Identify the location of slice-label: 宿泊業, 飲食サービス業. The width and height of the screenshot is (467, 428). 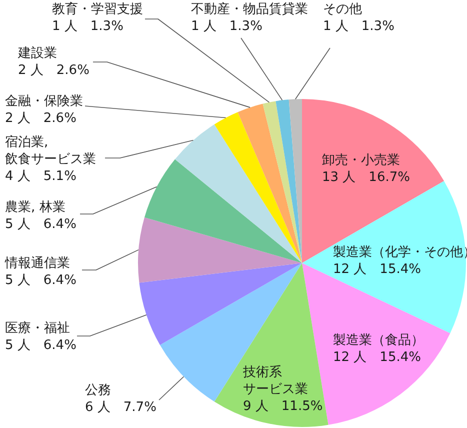
(50, 150).